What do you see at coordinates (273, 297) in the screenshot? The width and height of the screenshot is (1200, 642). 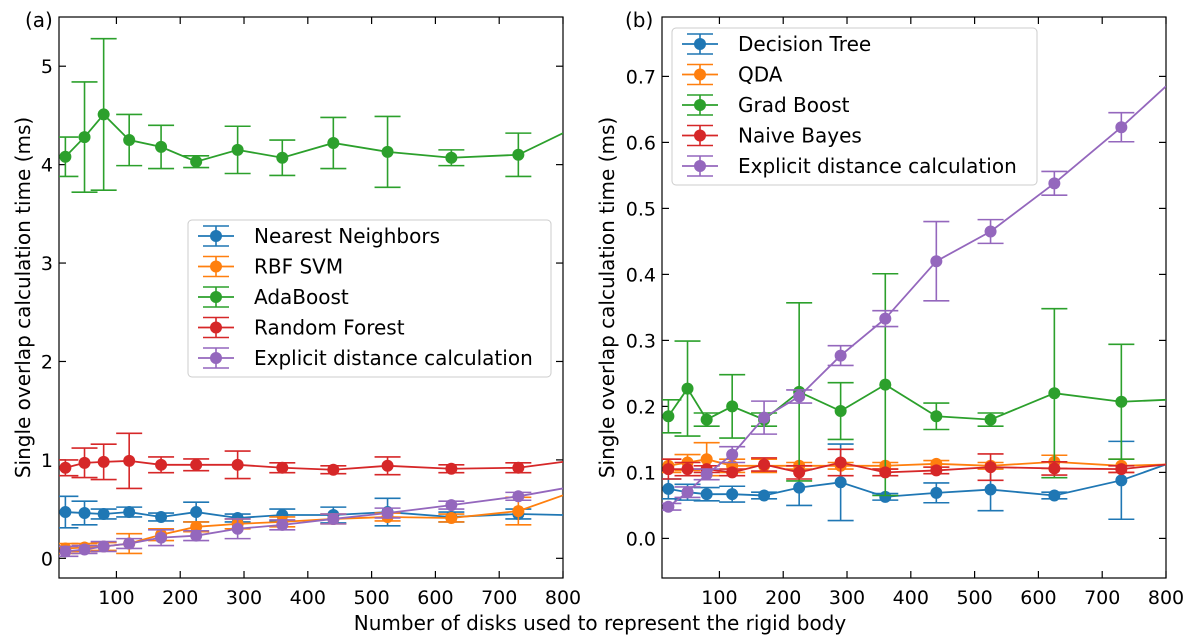 I see `legend-item: AdaBoost` at bounding box center [273, 297].